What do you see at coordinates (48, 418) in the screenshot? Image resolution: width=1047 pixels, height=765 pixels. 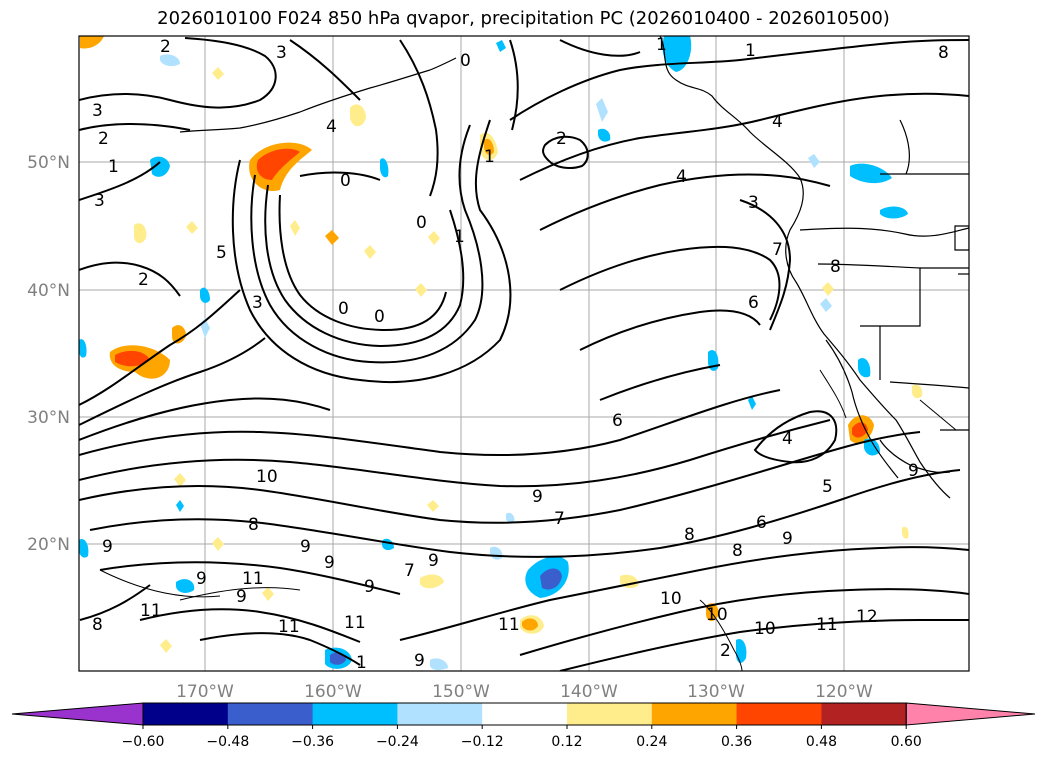 I see `lat-label: 30°N` at bounding box center [48, 418].